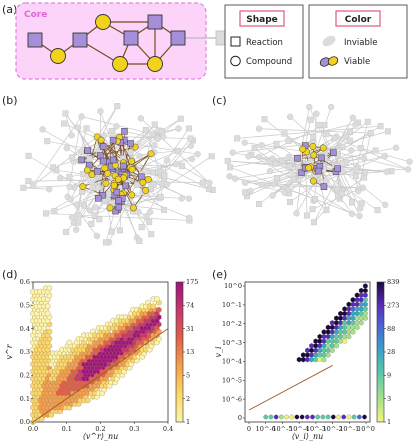 The width and height of the screenshot is (415, 444). I want to click on core-network, so click(141, 43).